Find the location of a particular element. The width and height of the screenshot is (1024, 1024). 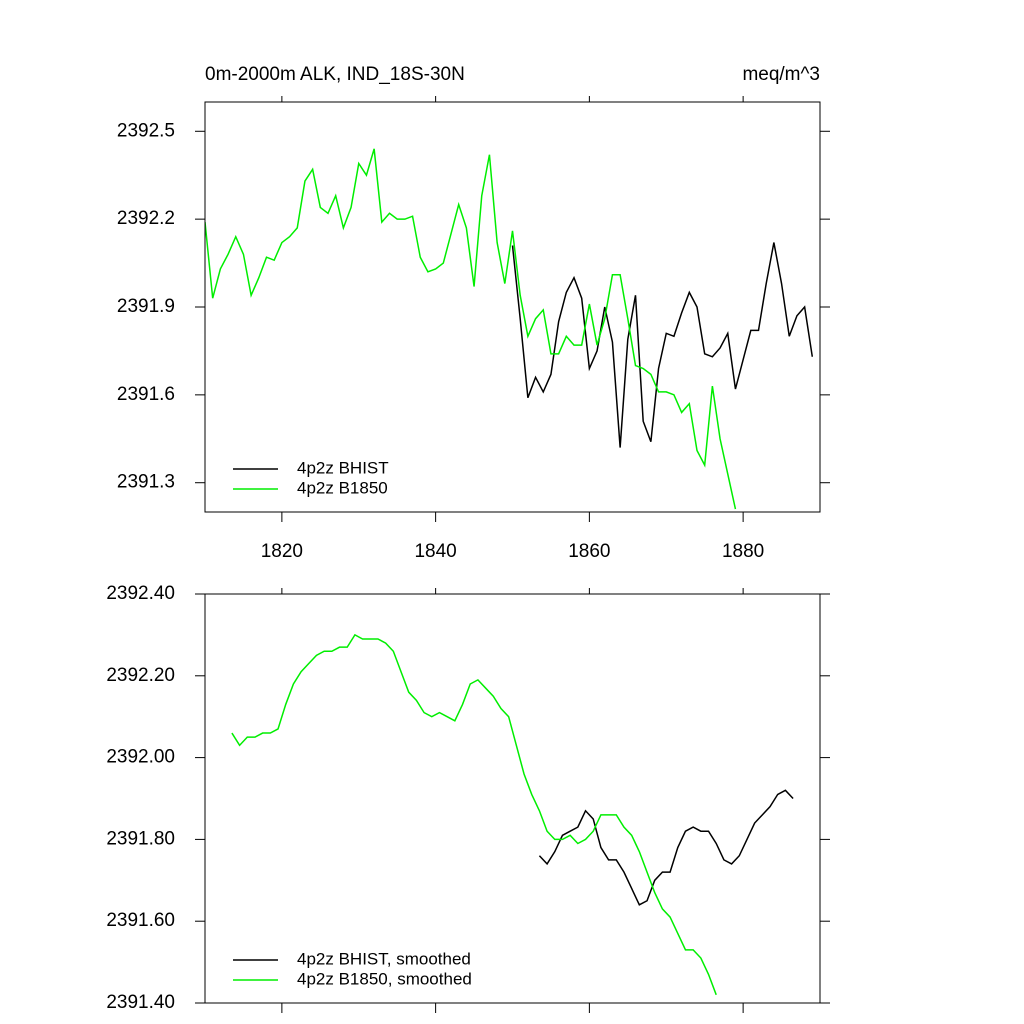

y-tick-label: 2391.40 is located at coordinates (140, 1002).